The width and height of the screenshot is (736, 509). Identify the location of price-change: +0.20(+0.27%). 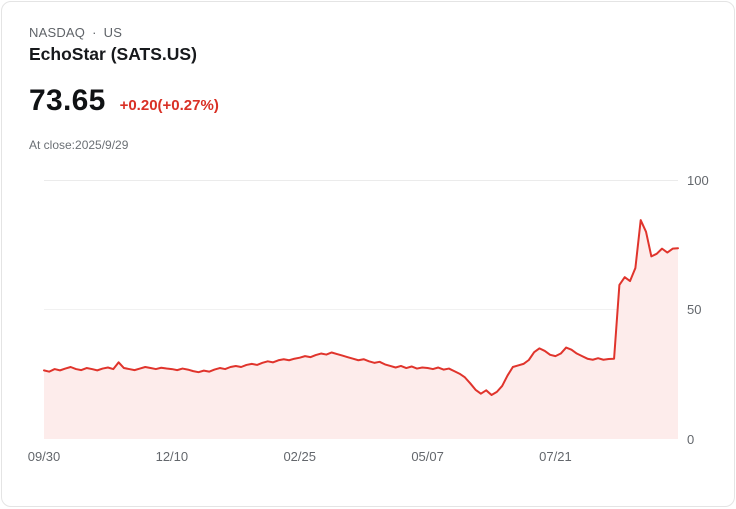
(169, 105).